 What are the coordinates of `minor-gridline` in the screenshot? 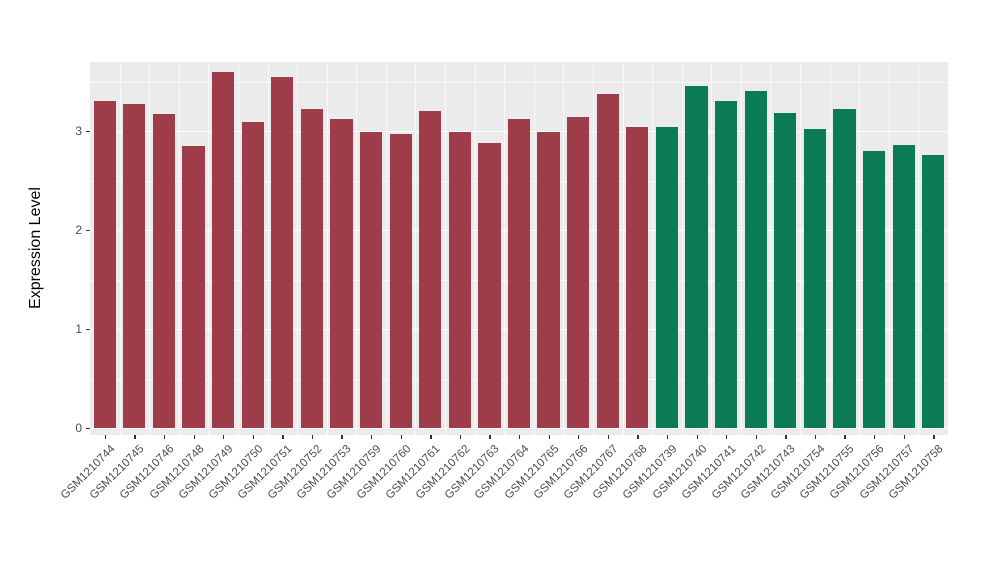 It's located at (519, 82).